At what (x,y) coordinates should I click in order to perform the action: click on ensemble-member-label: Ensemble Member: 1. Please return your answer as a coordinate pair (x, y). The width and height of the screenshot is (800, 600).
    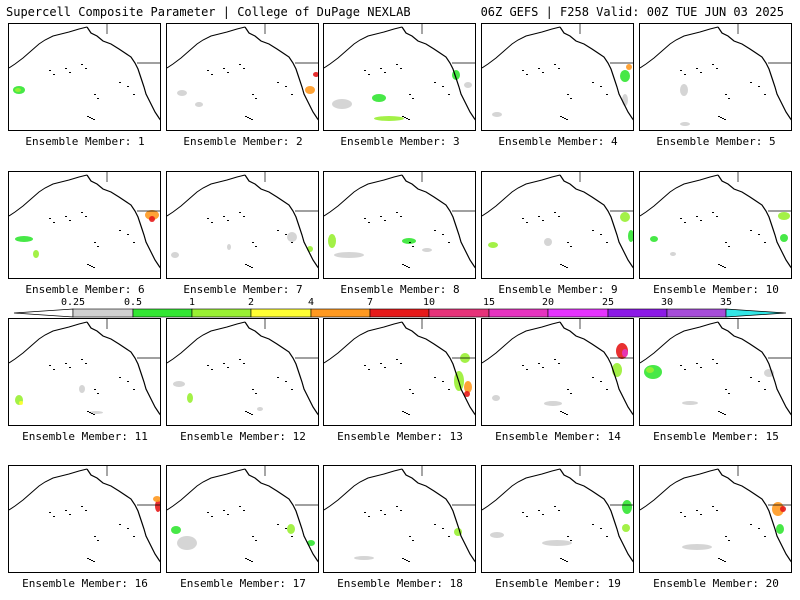
    Looking at the image, I should click on (85, 141).